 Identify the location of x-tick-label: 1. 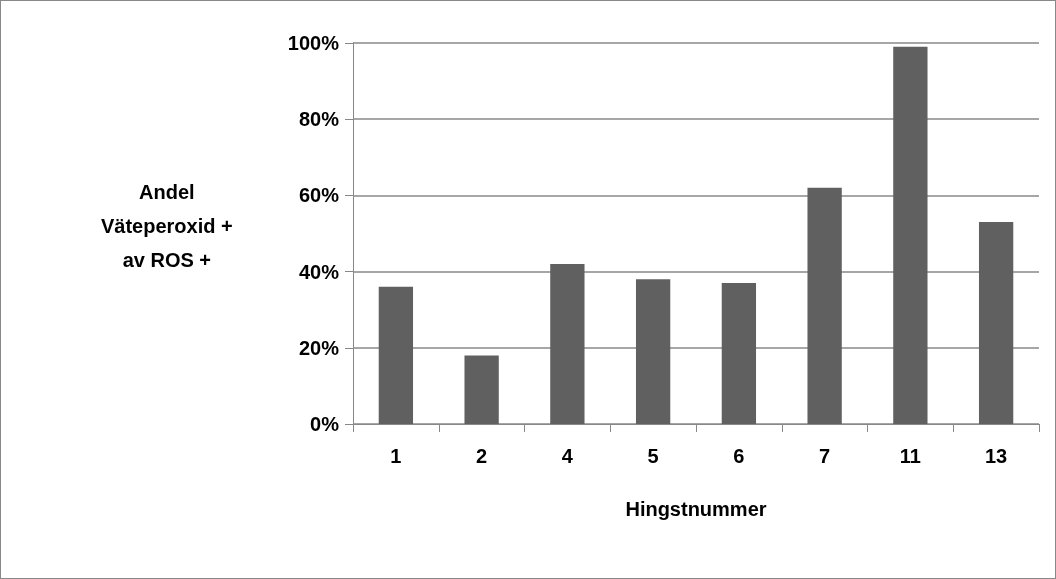
(396, 456).